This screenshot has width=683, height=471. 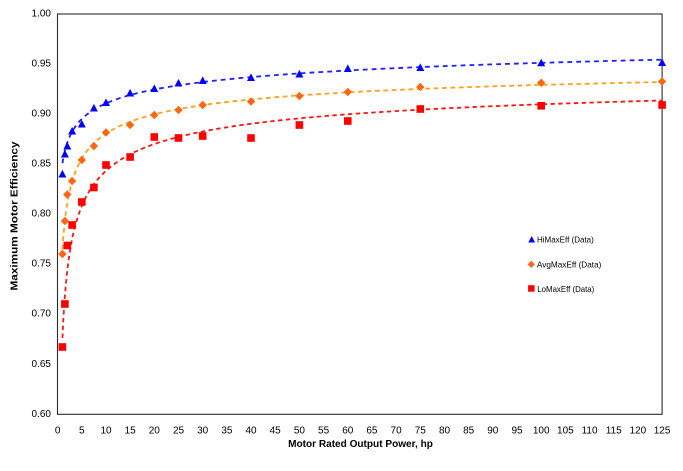 What do you see at coordinates (348, 430) in the screenshot?
I see `svg-text: 60` at bounding box center [348, 430].